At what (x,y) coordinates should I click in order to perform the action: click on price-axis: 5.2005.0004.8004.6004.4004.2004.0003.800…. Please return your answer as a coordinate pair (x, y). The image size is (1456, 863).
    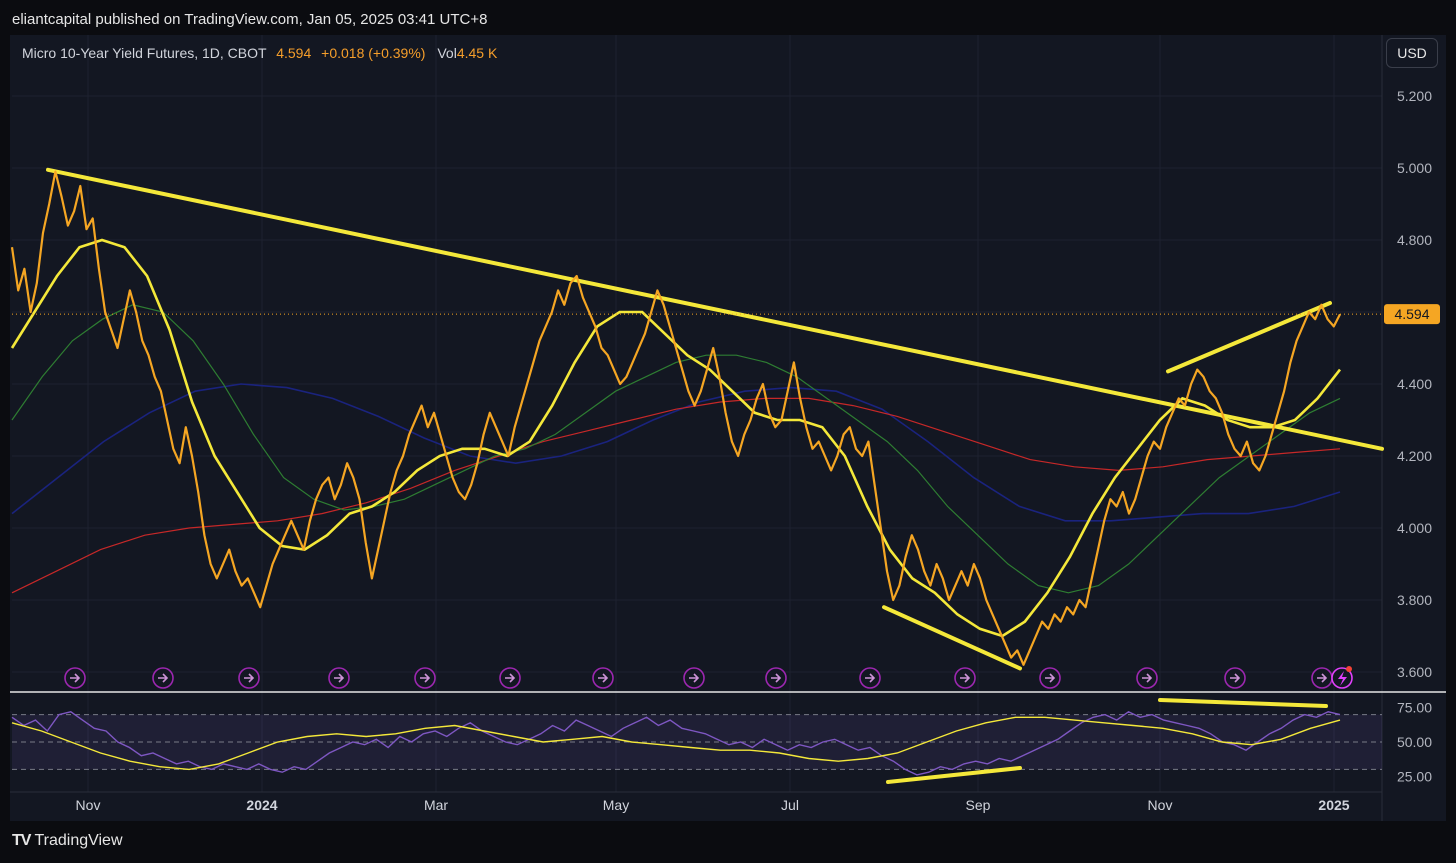
    Looking at the image, I should click on (1414, 384).